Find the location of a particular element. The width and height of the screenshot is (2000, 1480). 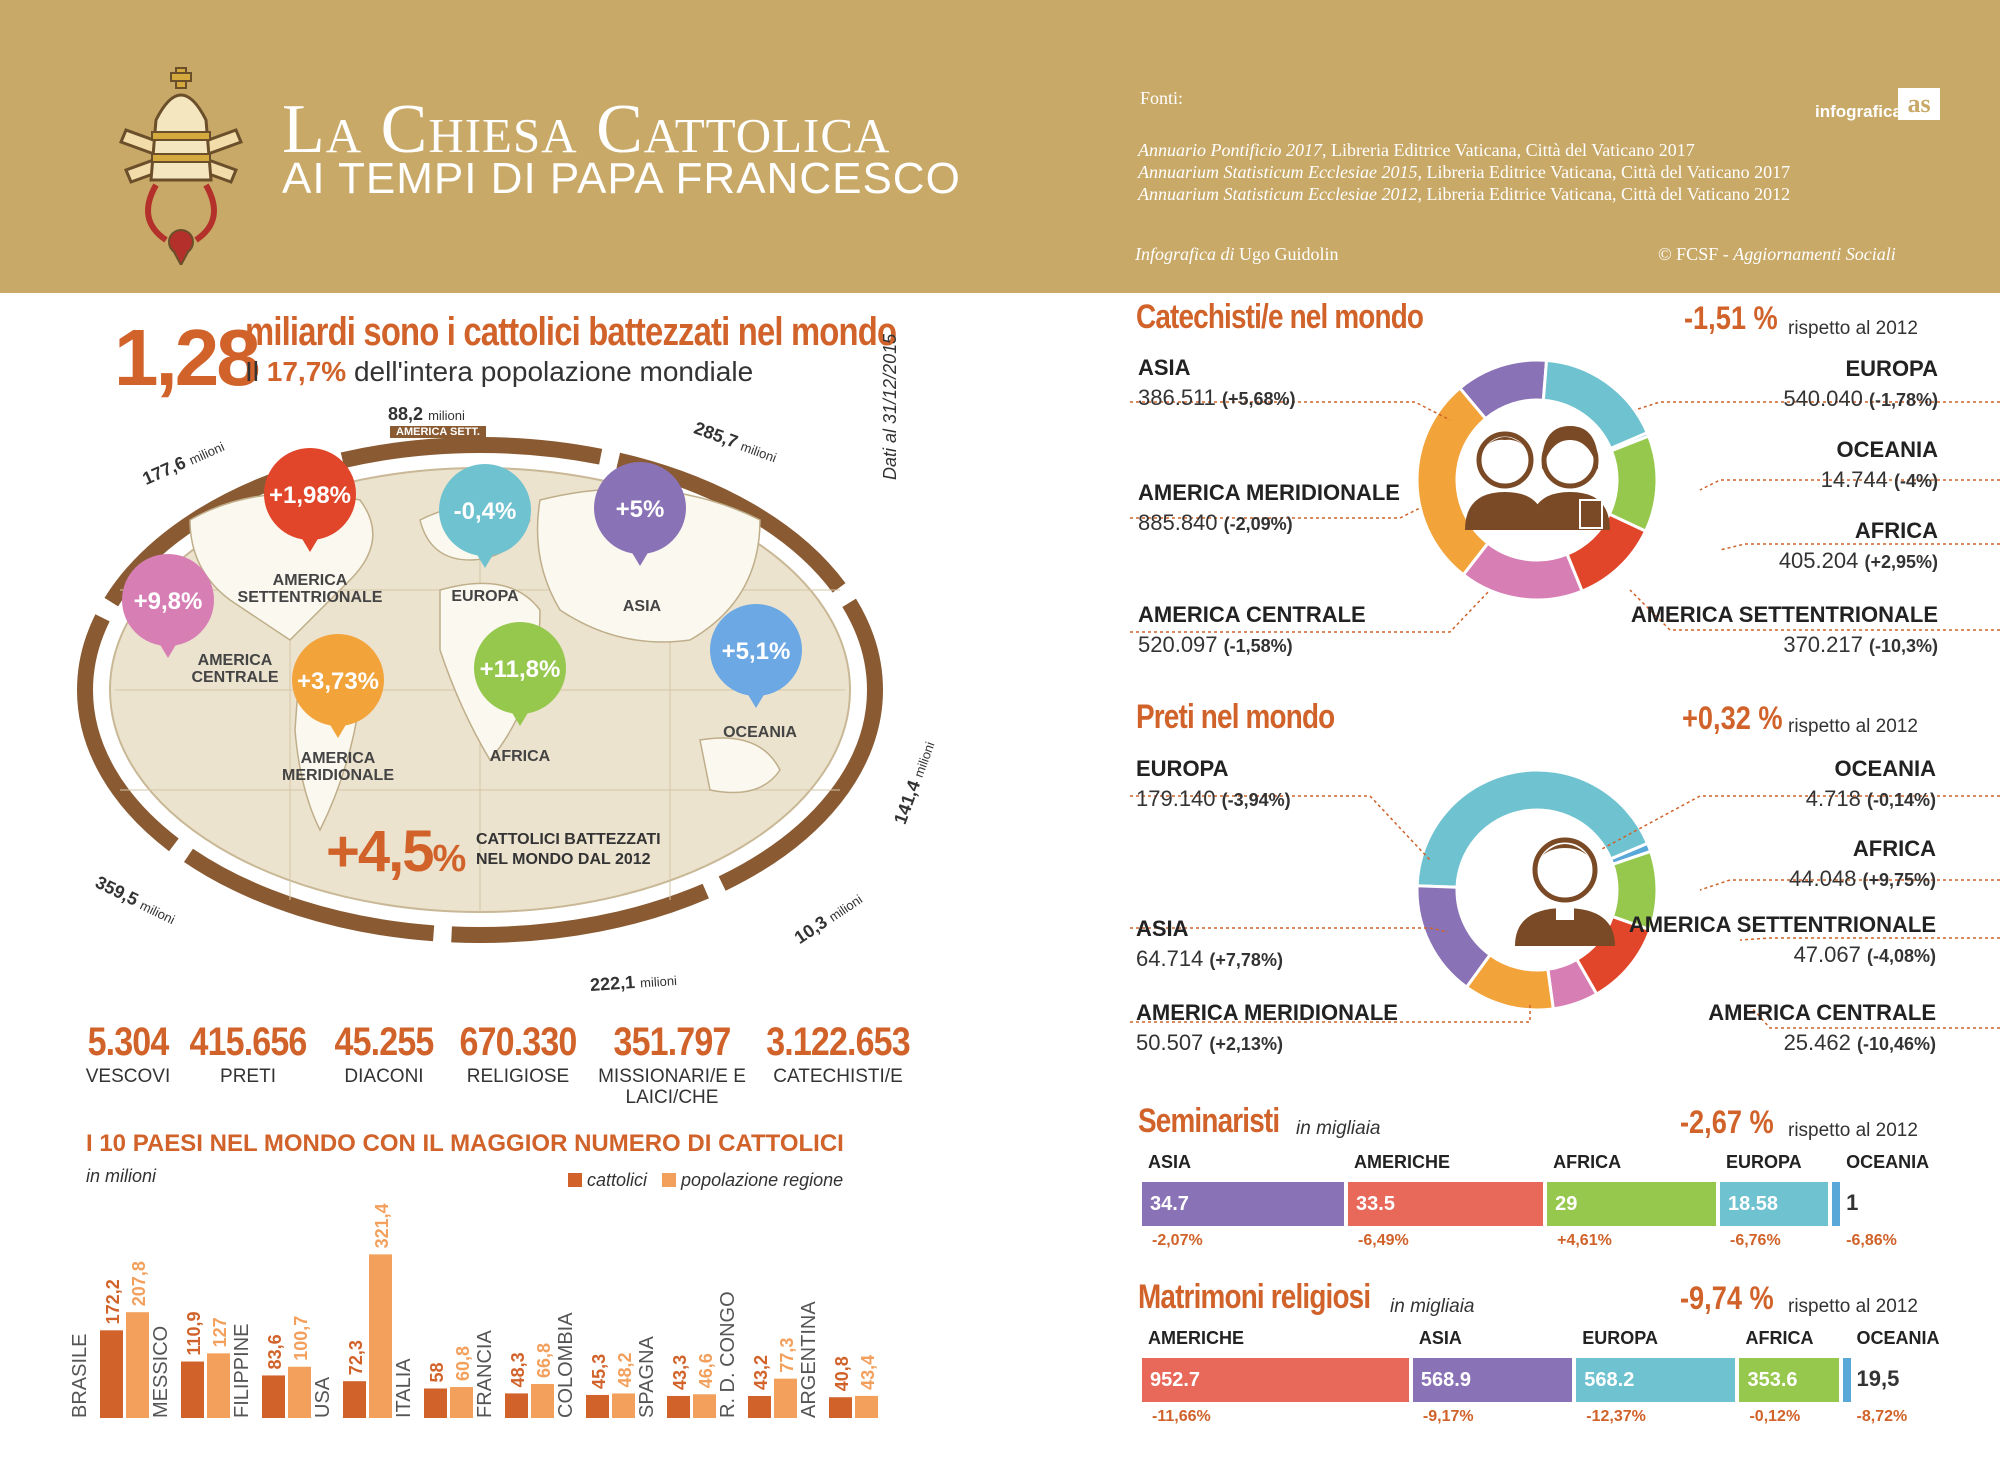

segment: 952.7 is located at coordinates (1275, 1380).